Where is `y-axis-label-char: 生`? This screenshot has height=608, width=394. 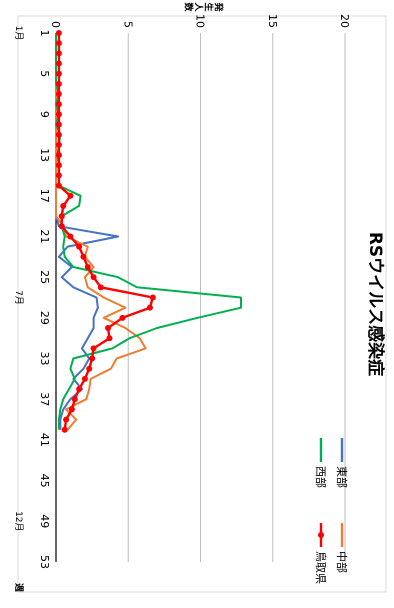 y-axis-label-char: 生 is located at coordinates (209, 6).